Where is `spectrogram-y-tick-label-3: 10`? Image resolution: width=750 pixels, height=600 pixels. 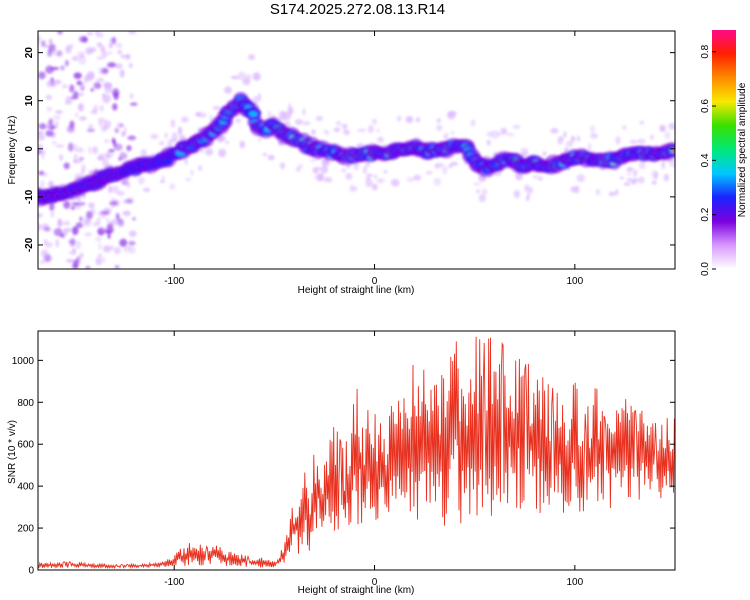 spectrogram-y-tick-label-3: 10 is located at coordinates (29, 101).